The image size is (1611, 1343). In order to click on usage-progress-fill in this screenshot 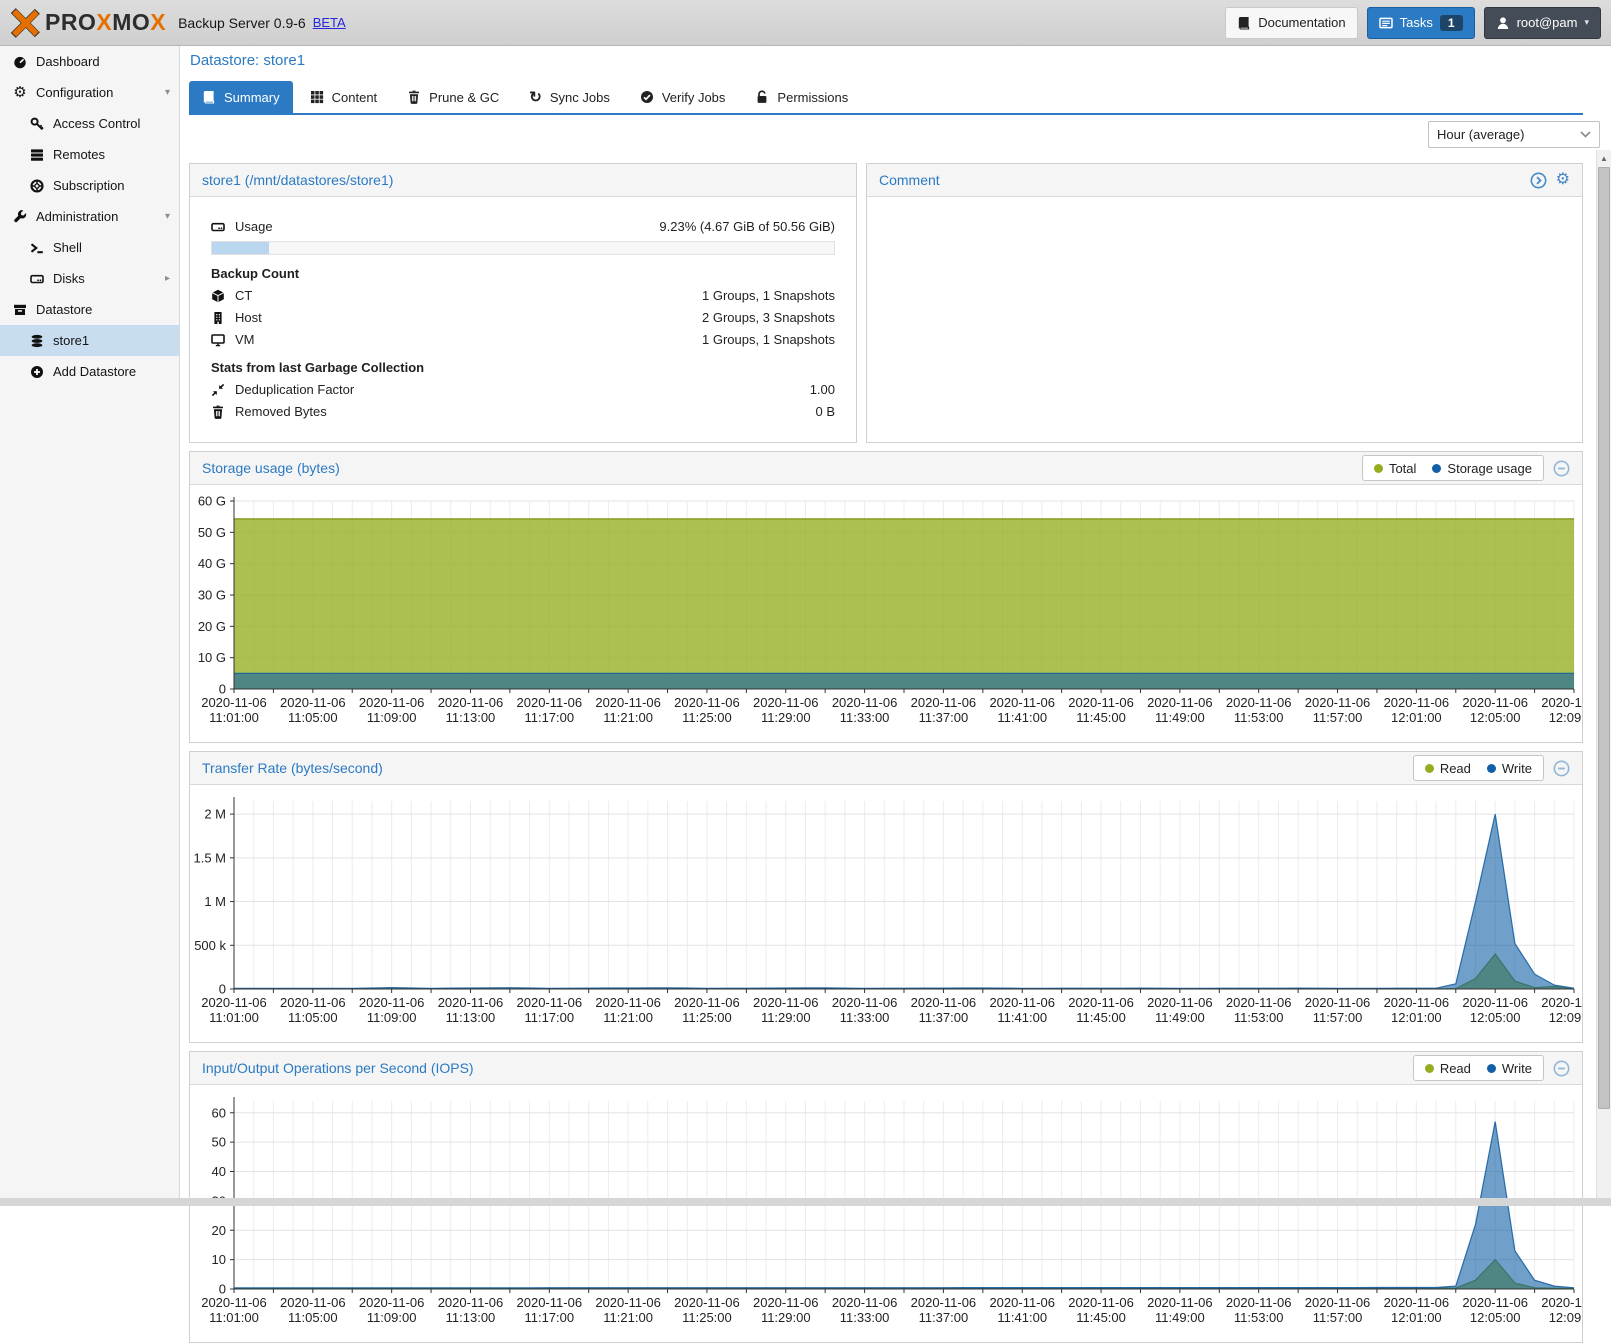, I will do `click(241, 248)`.